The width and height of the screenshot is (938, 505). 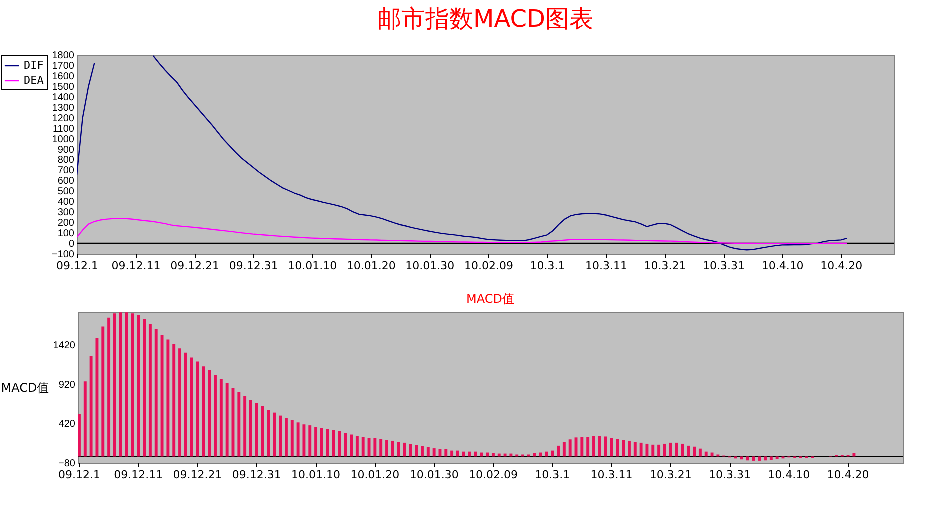 I want to click on chart-title: 邮市指数MACD图表, so click(x=486, y=19).